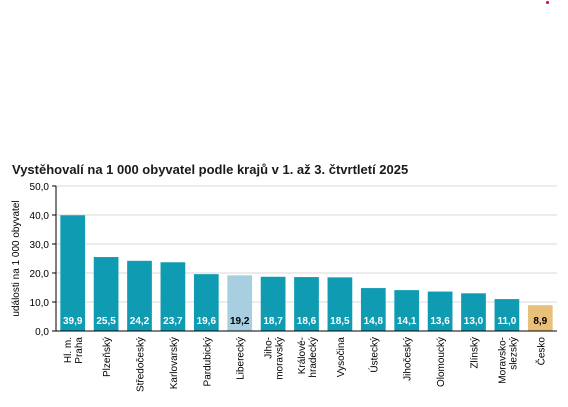 This screenshot has height=407, width=568. What do you see at coordinates (441, 362) in the screenshot?
I see `x-category-label: Olomoucký` at bounding box center [441, 362].